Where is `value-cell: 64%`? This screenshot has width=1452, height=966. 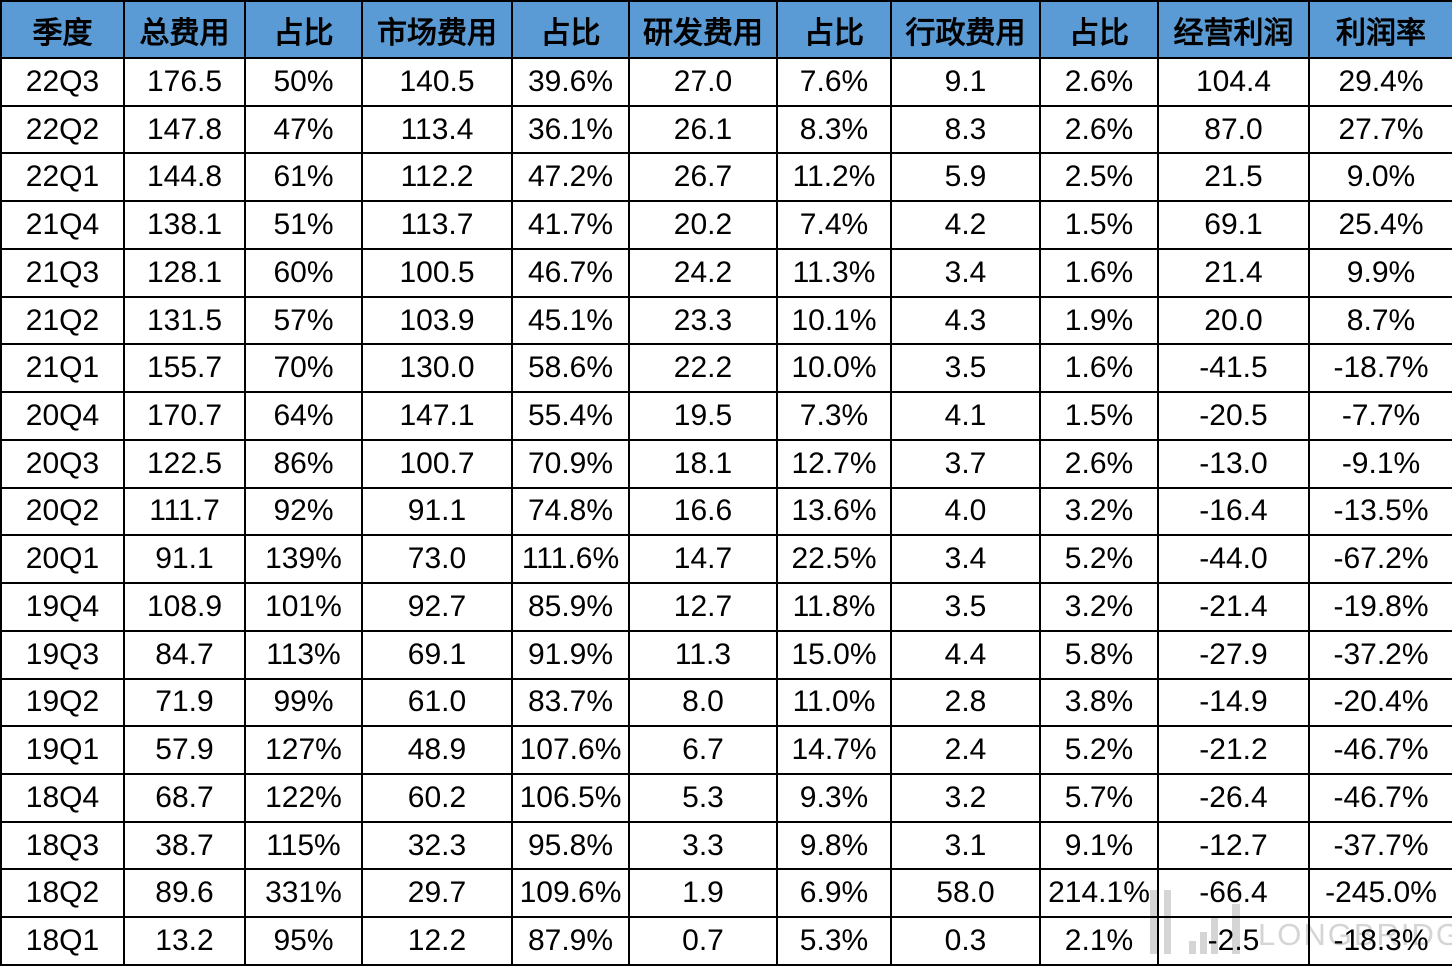 value-cell: 64% is located at coordinates (303, 416).